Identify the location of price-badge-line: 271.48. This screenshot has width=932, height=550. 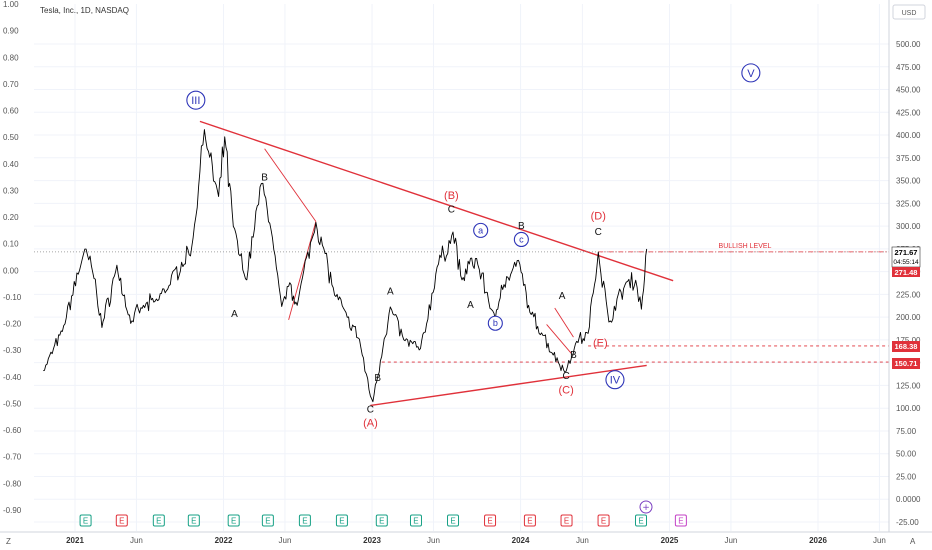
(906, 272).